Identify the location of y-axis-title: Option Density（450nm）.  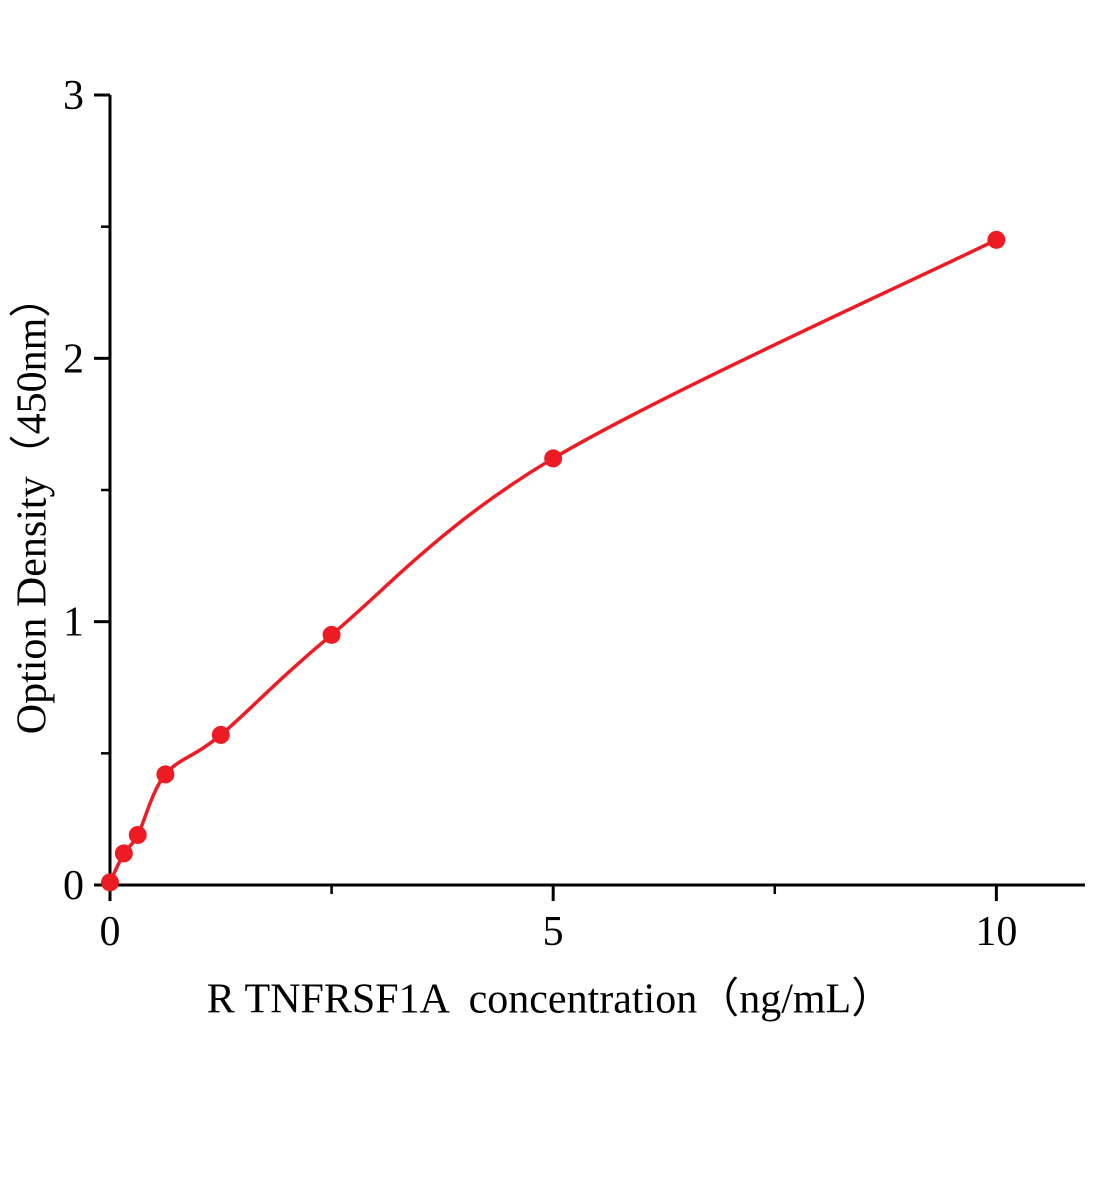
(32, 505).